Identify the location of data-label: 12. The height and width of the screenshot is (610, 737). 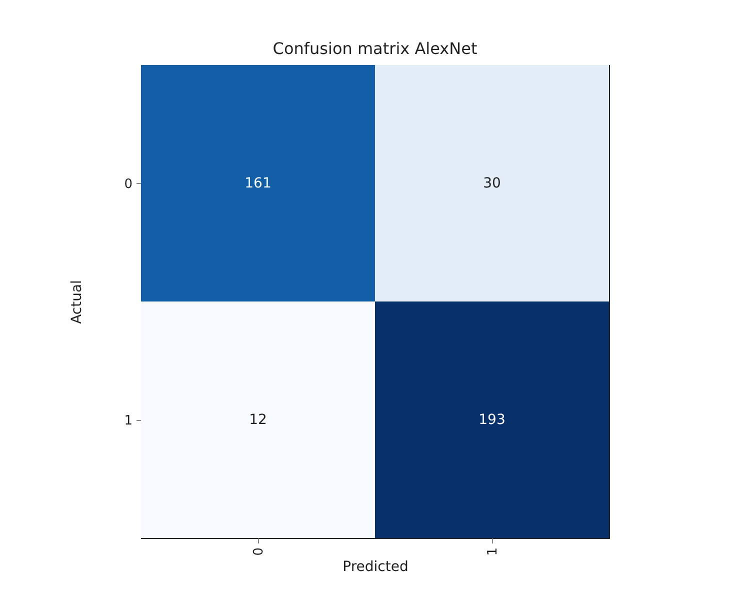
(258, 420).